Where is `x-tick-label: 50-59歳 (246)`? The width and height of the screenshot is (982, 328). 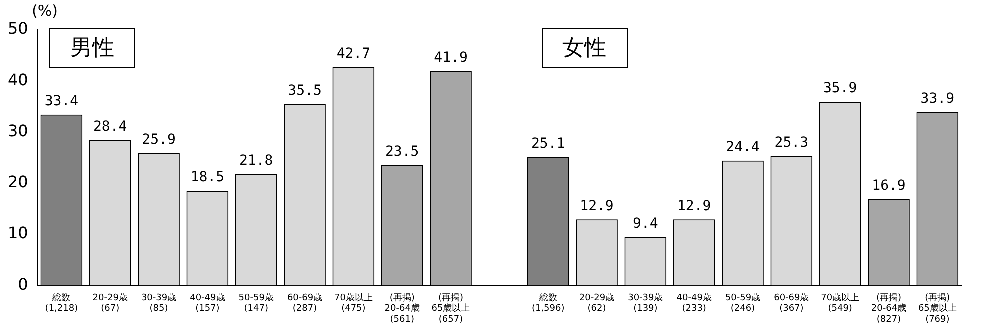
x-tick-label: 50-59歳 (246) is located at coordinates (743, 303).